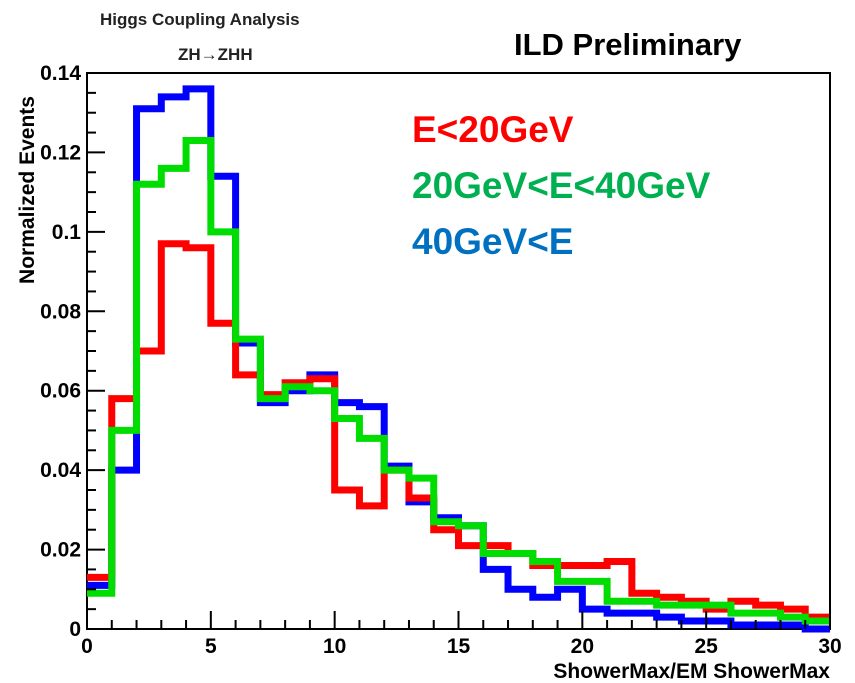  Describe the element at coordinates (60, 152) in the screenshot. I see `y-tick-label: 0.12` at that location.